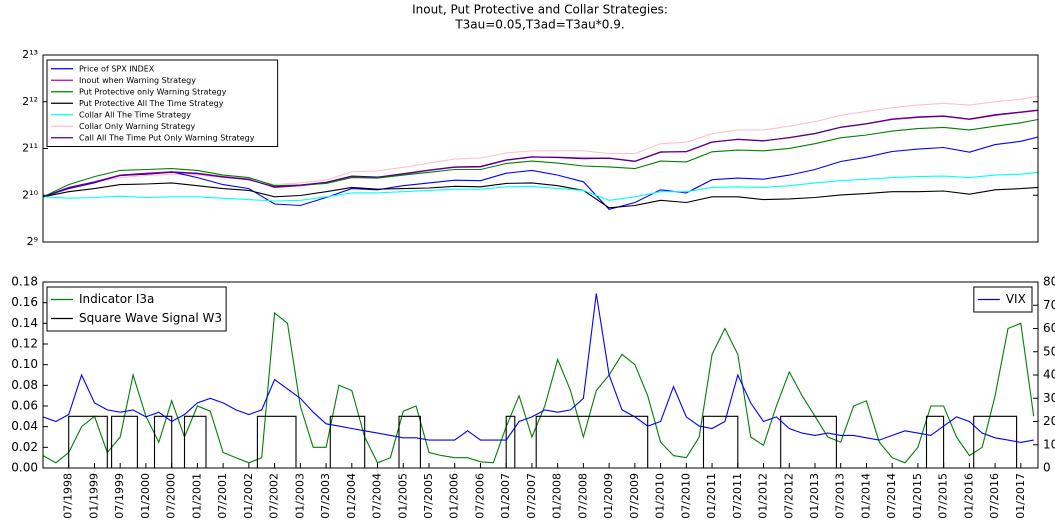 The width and height of the screenshot is (1055, 528). I want to click on x-tick-label: 01/2009, so click(608, 496).